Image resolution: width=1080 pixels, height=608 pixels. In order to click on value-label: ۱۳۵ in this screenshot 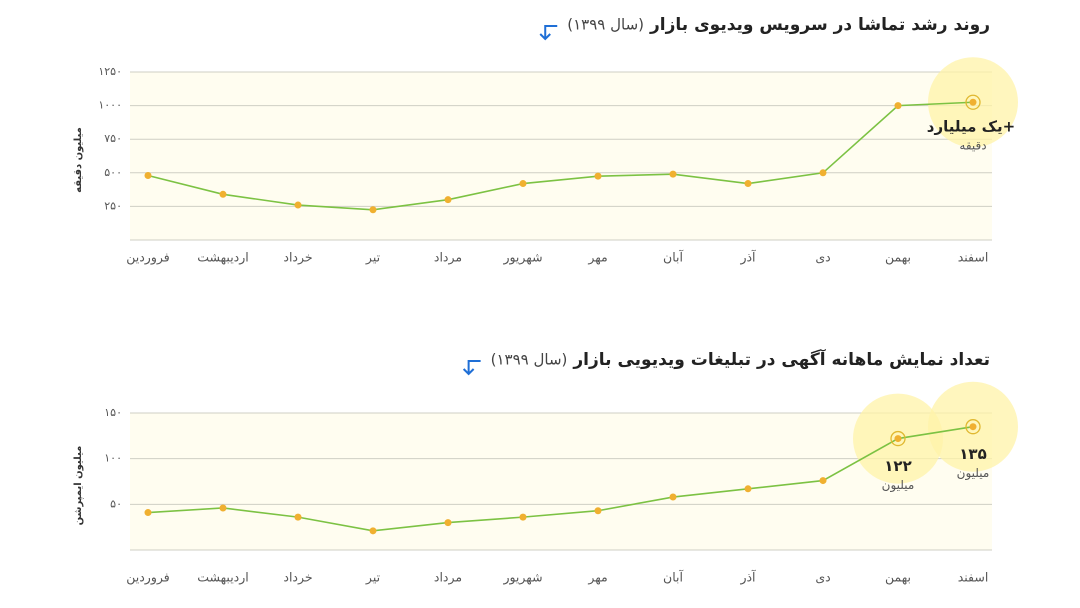, I will do `click(972, 454)`.